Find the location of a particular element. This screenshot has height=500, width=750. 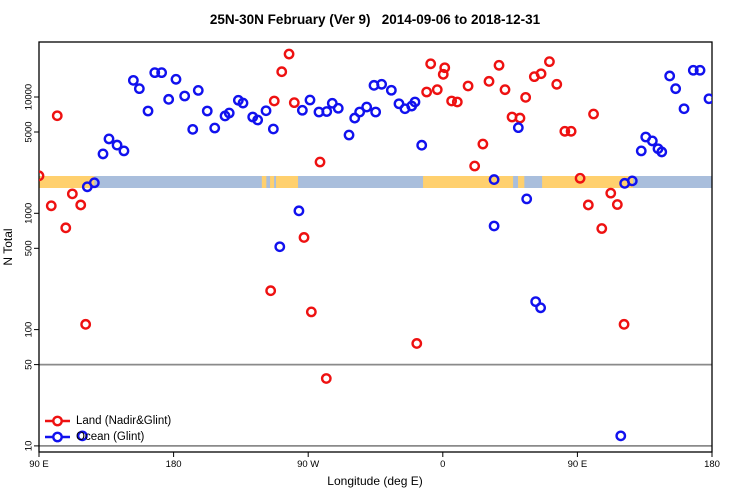

y-tick-label: 5000 is located at coordinates (29, 131).